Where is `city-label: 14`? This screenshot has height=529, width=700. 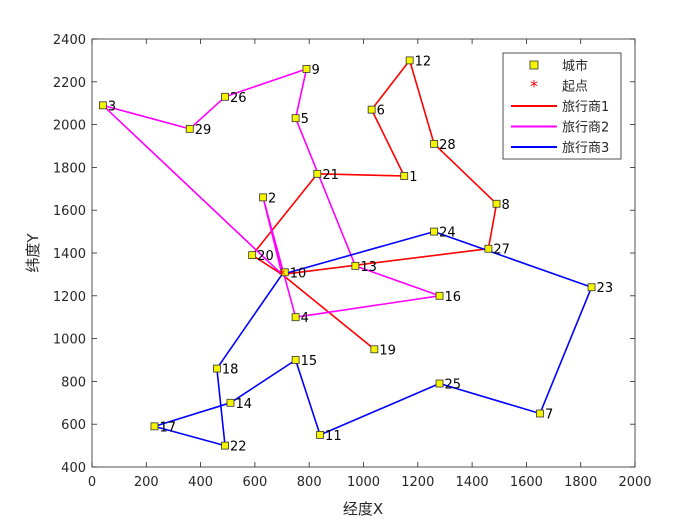
city-label: 14 is located at coordinates (243, 404).